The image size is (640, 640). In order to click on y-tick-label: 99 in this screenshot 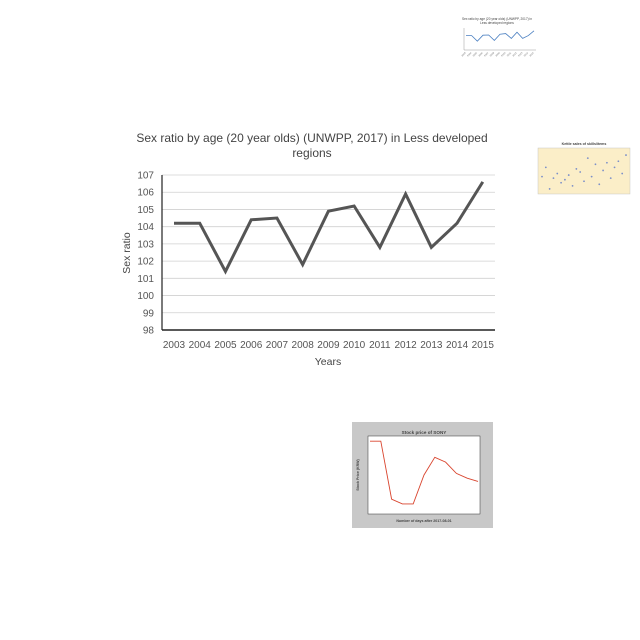, I will do `click(149, 313)`.